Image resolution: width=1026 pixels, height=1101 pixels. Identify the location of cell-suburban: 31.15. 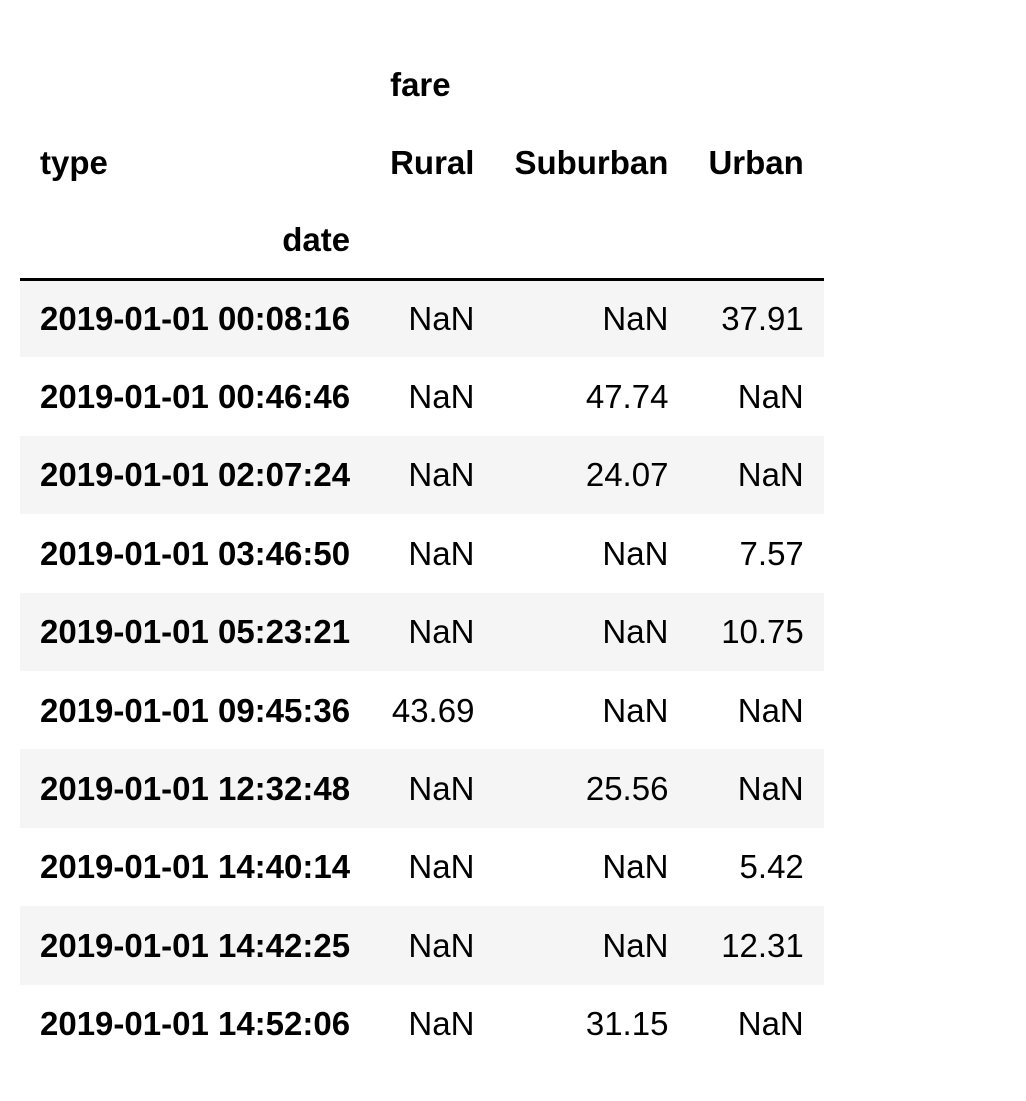
(627, 1024).